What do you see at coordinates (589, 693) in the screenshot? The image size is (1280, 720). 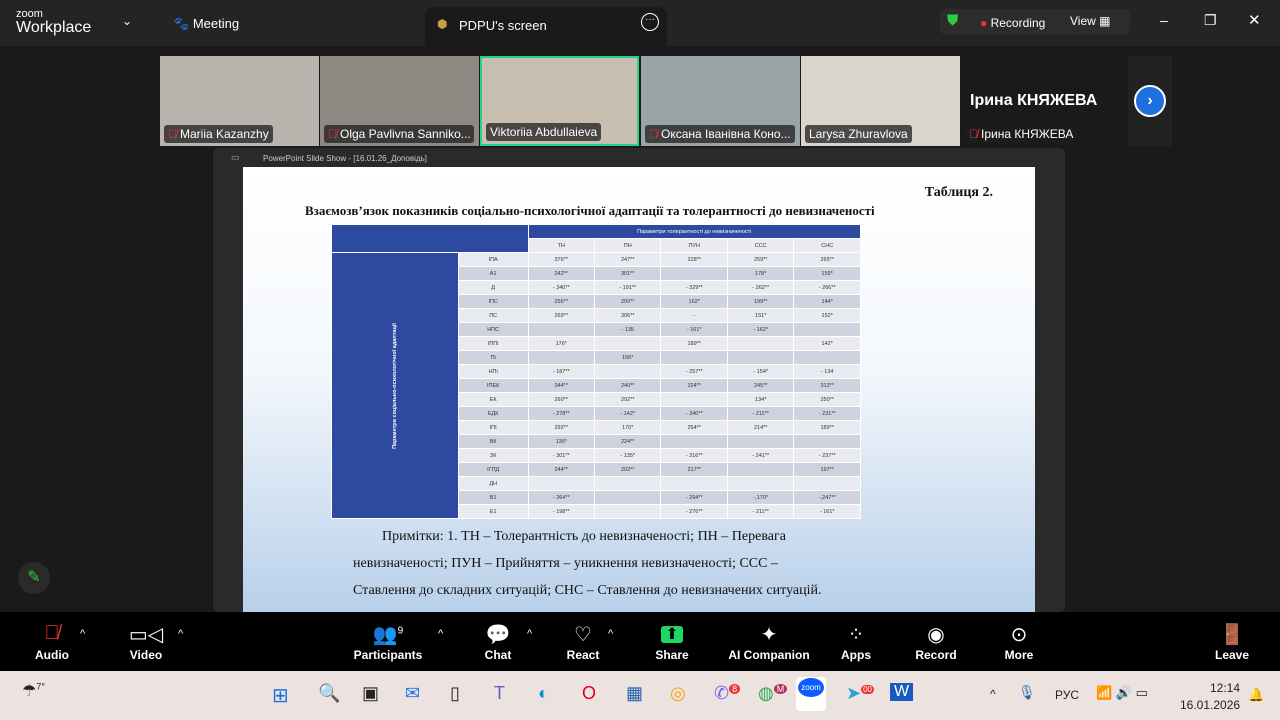 I see `opera-icon: O` at bounding box center [589, 693].